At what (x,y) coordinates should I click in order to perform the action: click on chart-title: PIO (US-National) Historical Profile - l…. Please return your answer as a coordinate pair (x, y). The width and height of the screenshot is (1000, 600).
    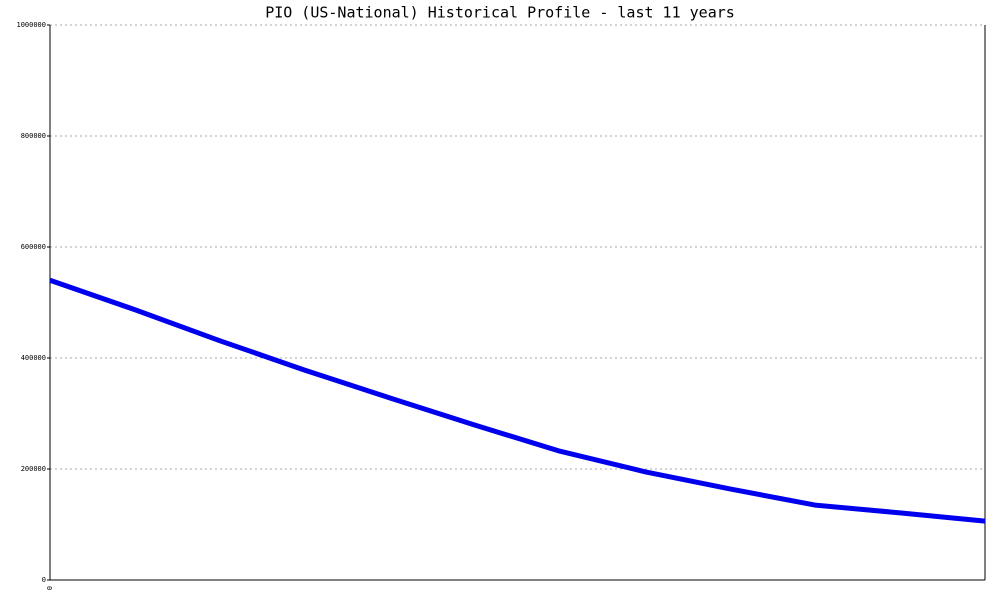
    Looking at the image, I should click on (500, 13).